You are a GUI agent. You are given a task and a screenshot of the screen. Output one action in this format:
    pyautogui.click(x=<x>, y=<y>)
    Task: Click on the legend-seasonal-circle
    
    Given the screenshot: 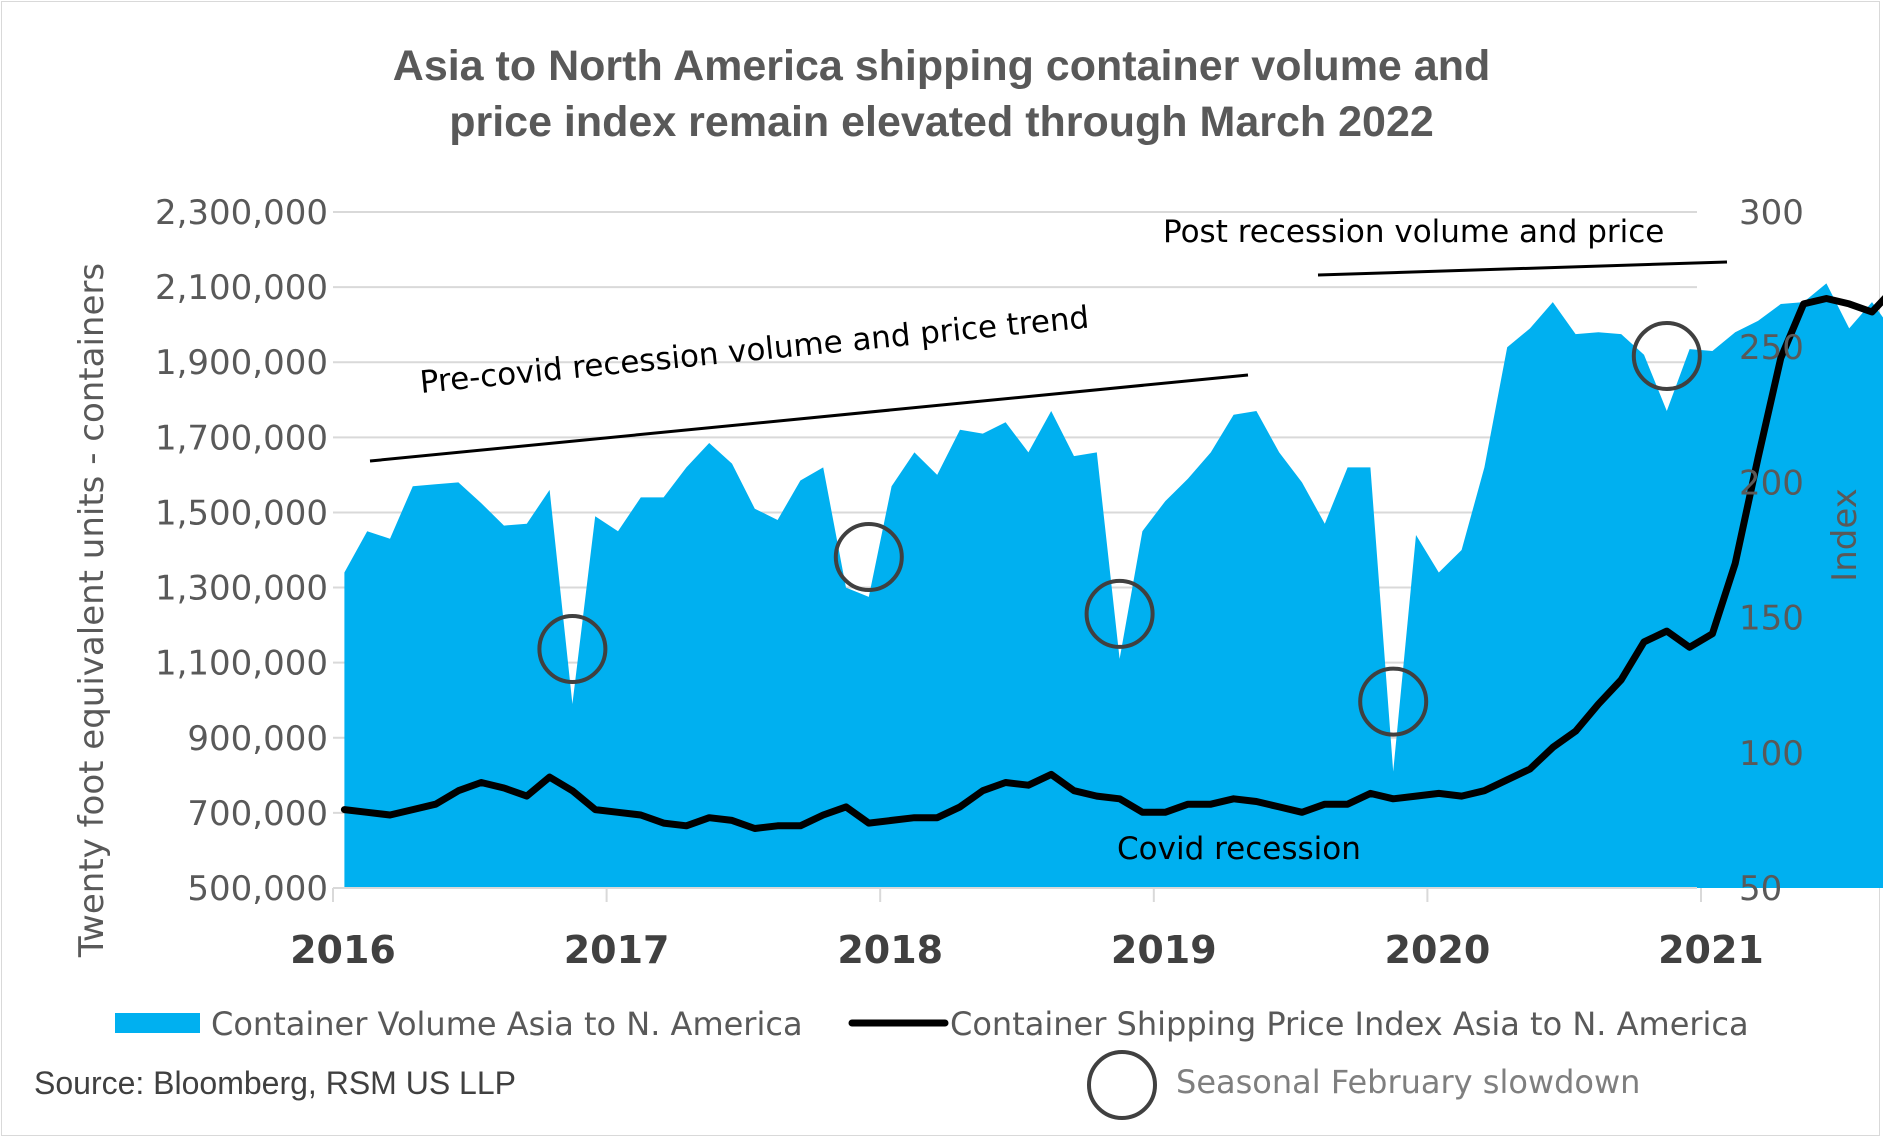 What is the action you would take?
    pyautogui.click(x=1122, y=1085)
    